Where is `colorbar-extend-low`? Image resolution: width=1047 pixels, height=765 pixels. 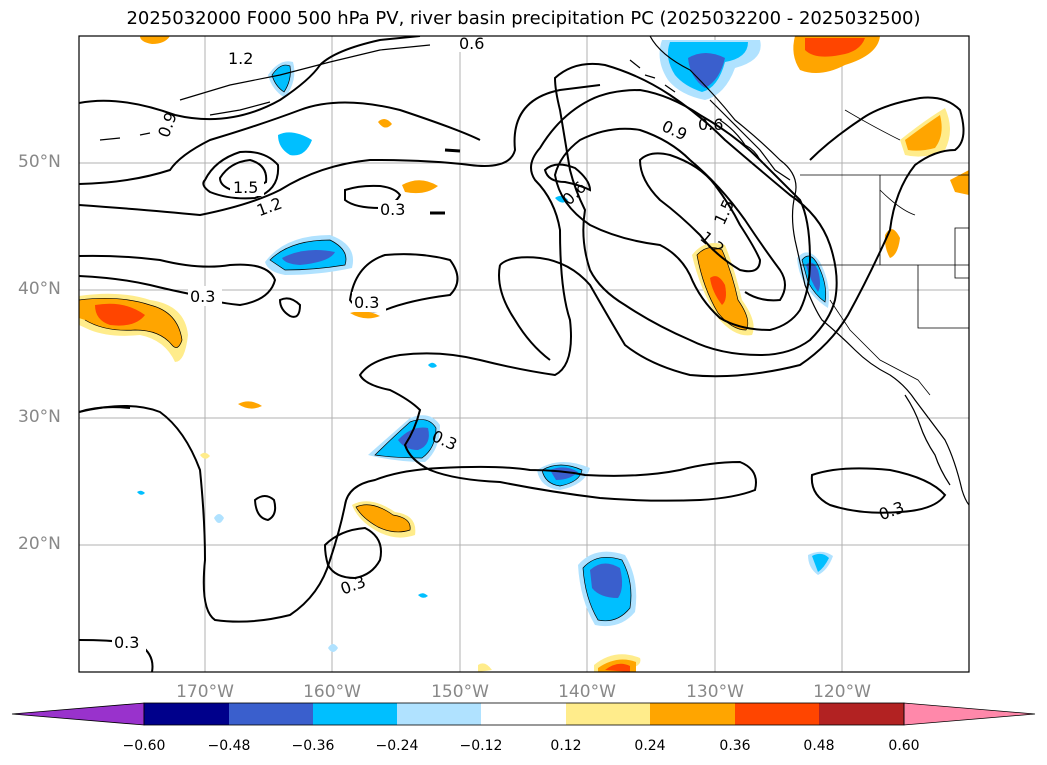
colorbar-extend-low is located at coordinates (78, 714).